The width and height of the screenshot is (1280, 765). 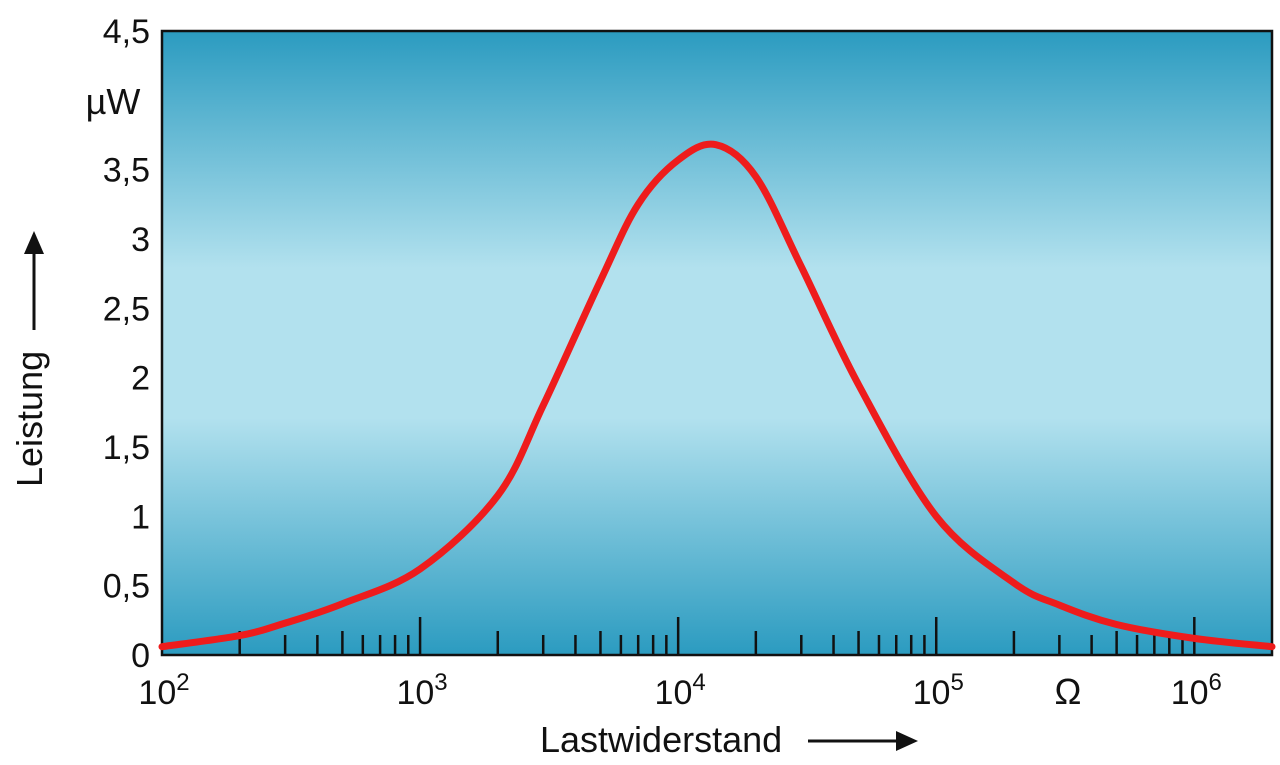 What do you see at coordinates (126, 171) in the screenshot?
I see `y-tick-label: 3,5` at bounding box center [126, 171].